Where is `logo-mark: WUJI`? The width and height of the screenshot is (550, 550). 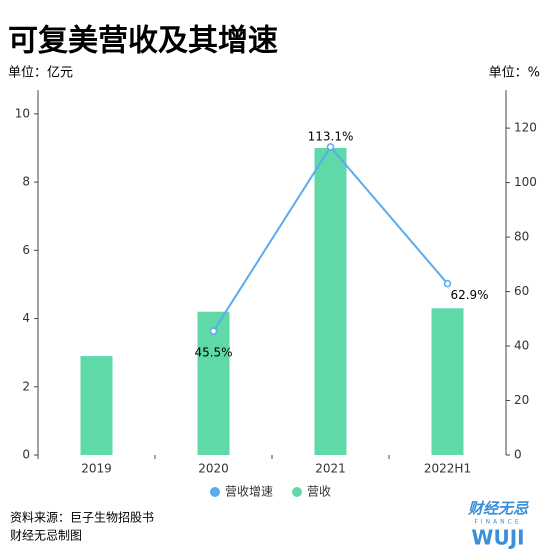
logo-mark: WUJI is located at coordinates (497, 538).